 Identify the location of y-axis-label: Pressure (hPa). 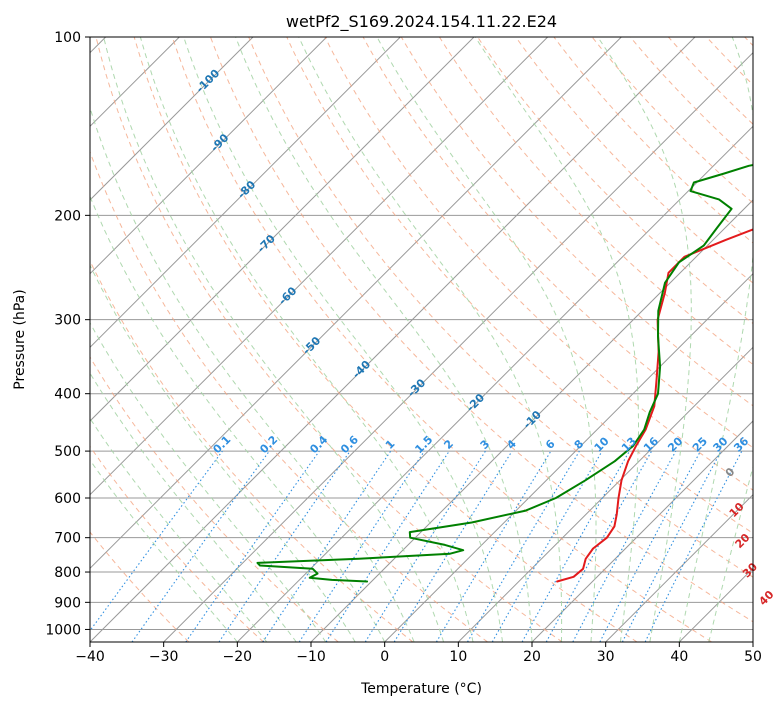
(20, 339).